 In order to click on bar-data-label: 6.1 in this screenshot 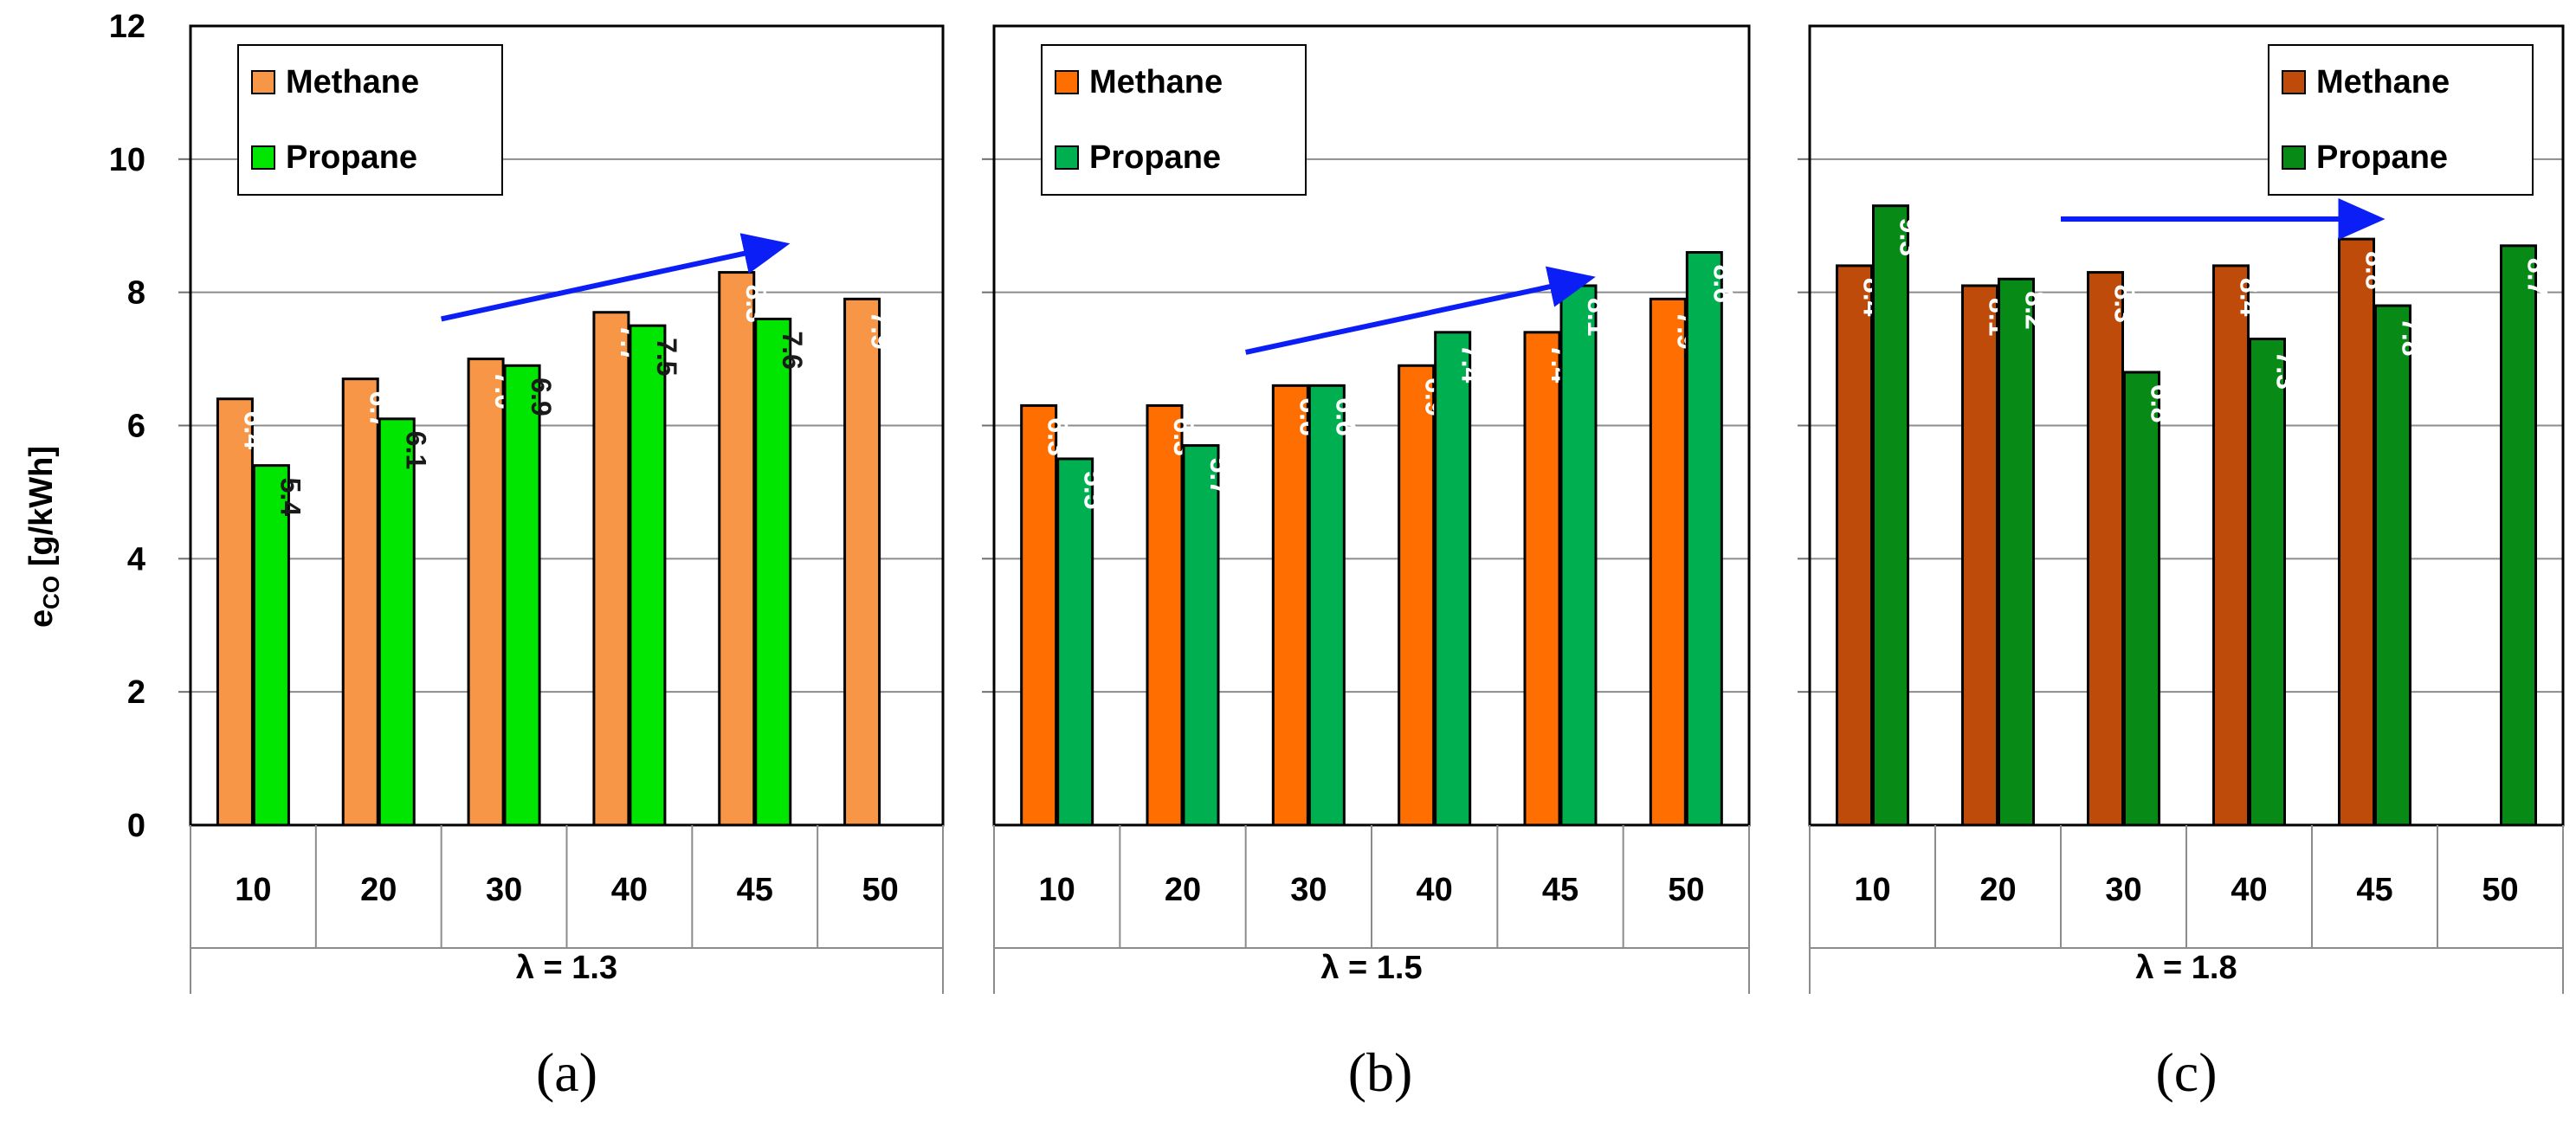, I will do `click(415, 450)`.